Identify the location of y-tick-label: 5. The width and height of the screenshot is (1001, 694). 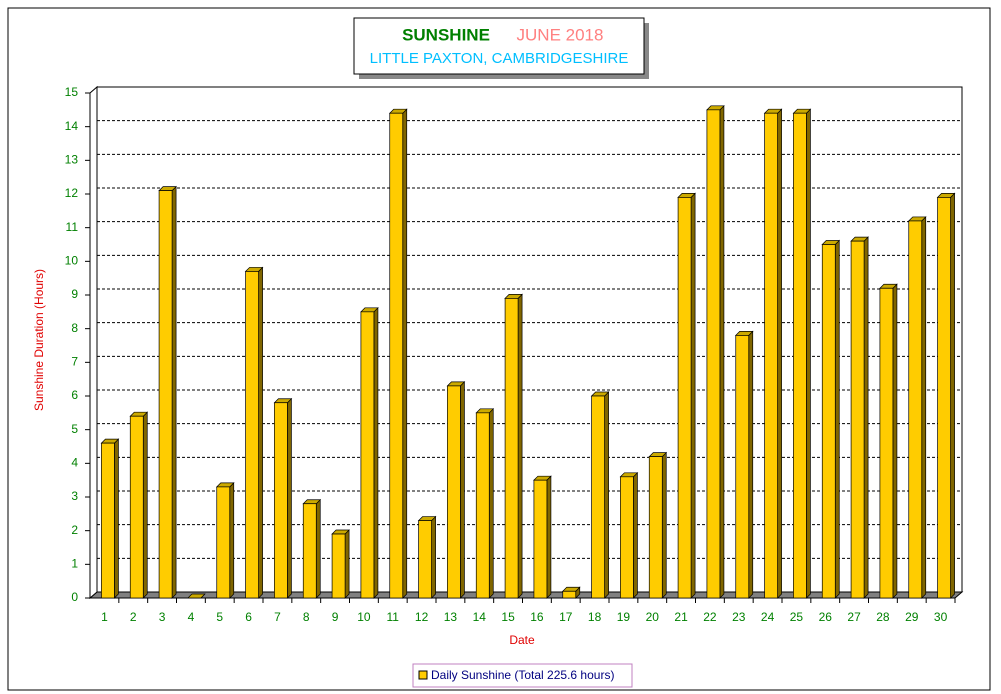
(74, 429).